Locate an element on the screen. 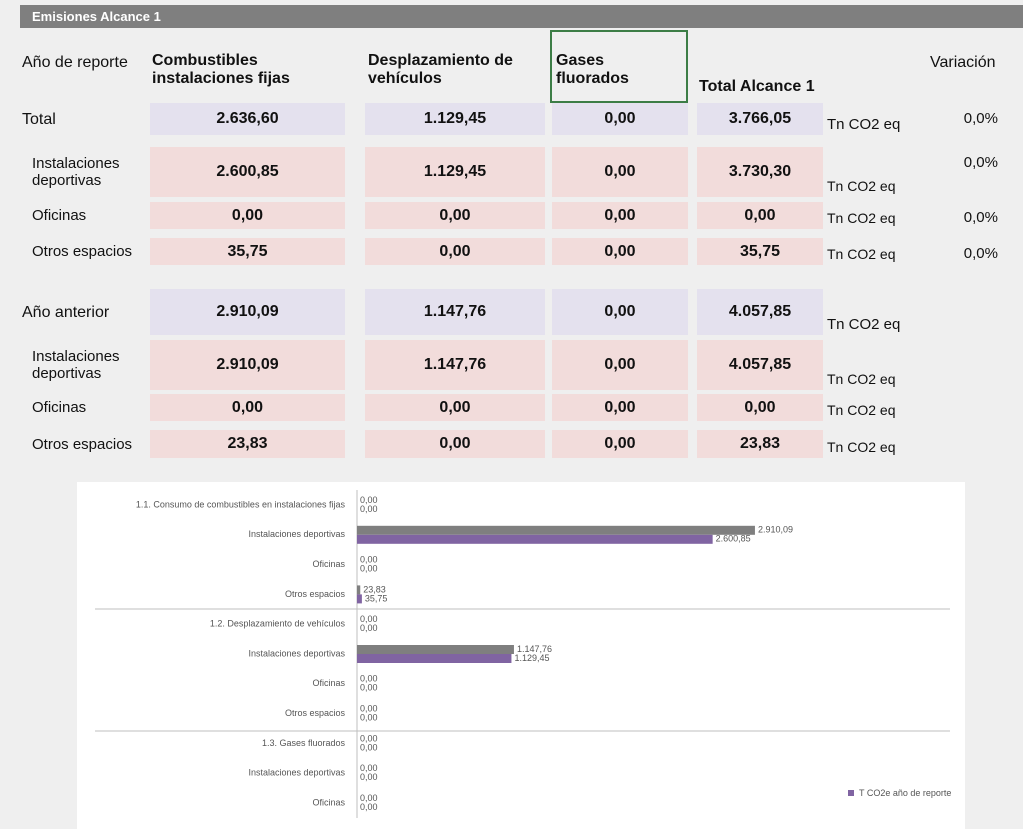 The width and height of the screenshot is (1023, 829). category-label: 1.3. Gases fluorados is located at coordinates (304, 743).